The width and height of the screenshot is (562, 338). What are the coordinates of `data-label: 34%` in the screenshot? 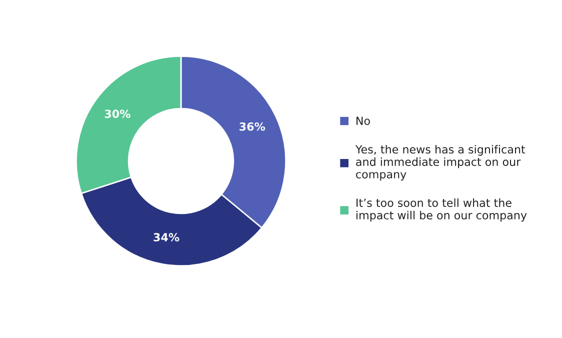 It's located at (167, 237).